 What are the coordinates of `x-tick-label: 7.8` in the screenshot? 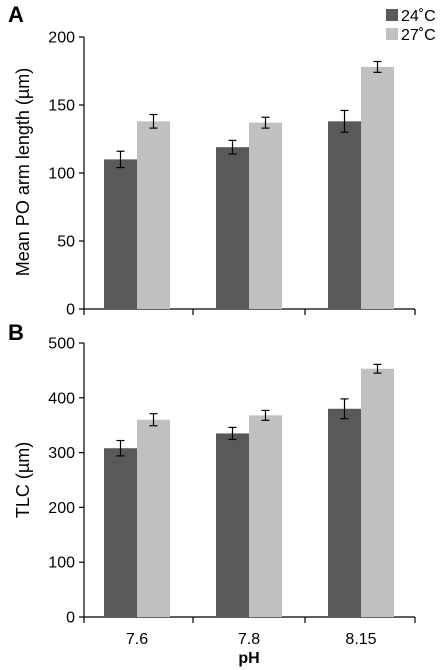 It's located at (249, 639).